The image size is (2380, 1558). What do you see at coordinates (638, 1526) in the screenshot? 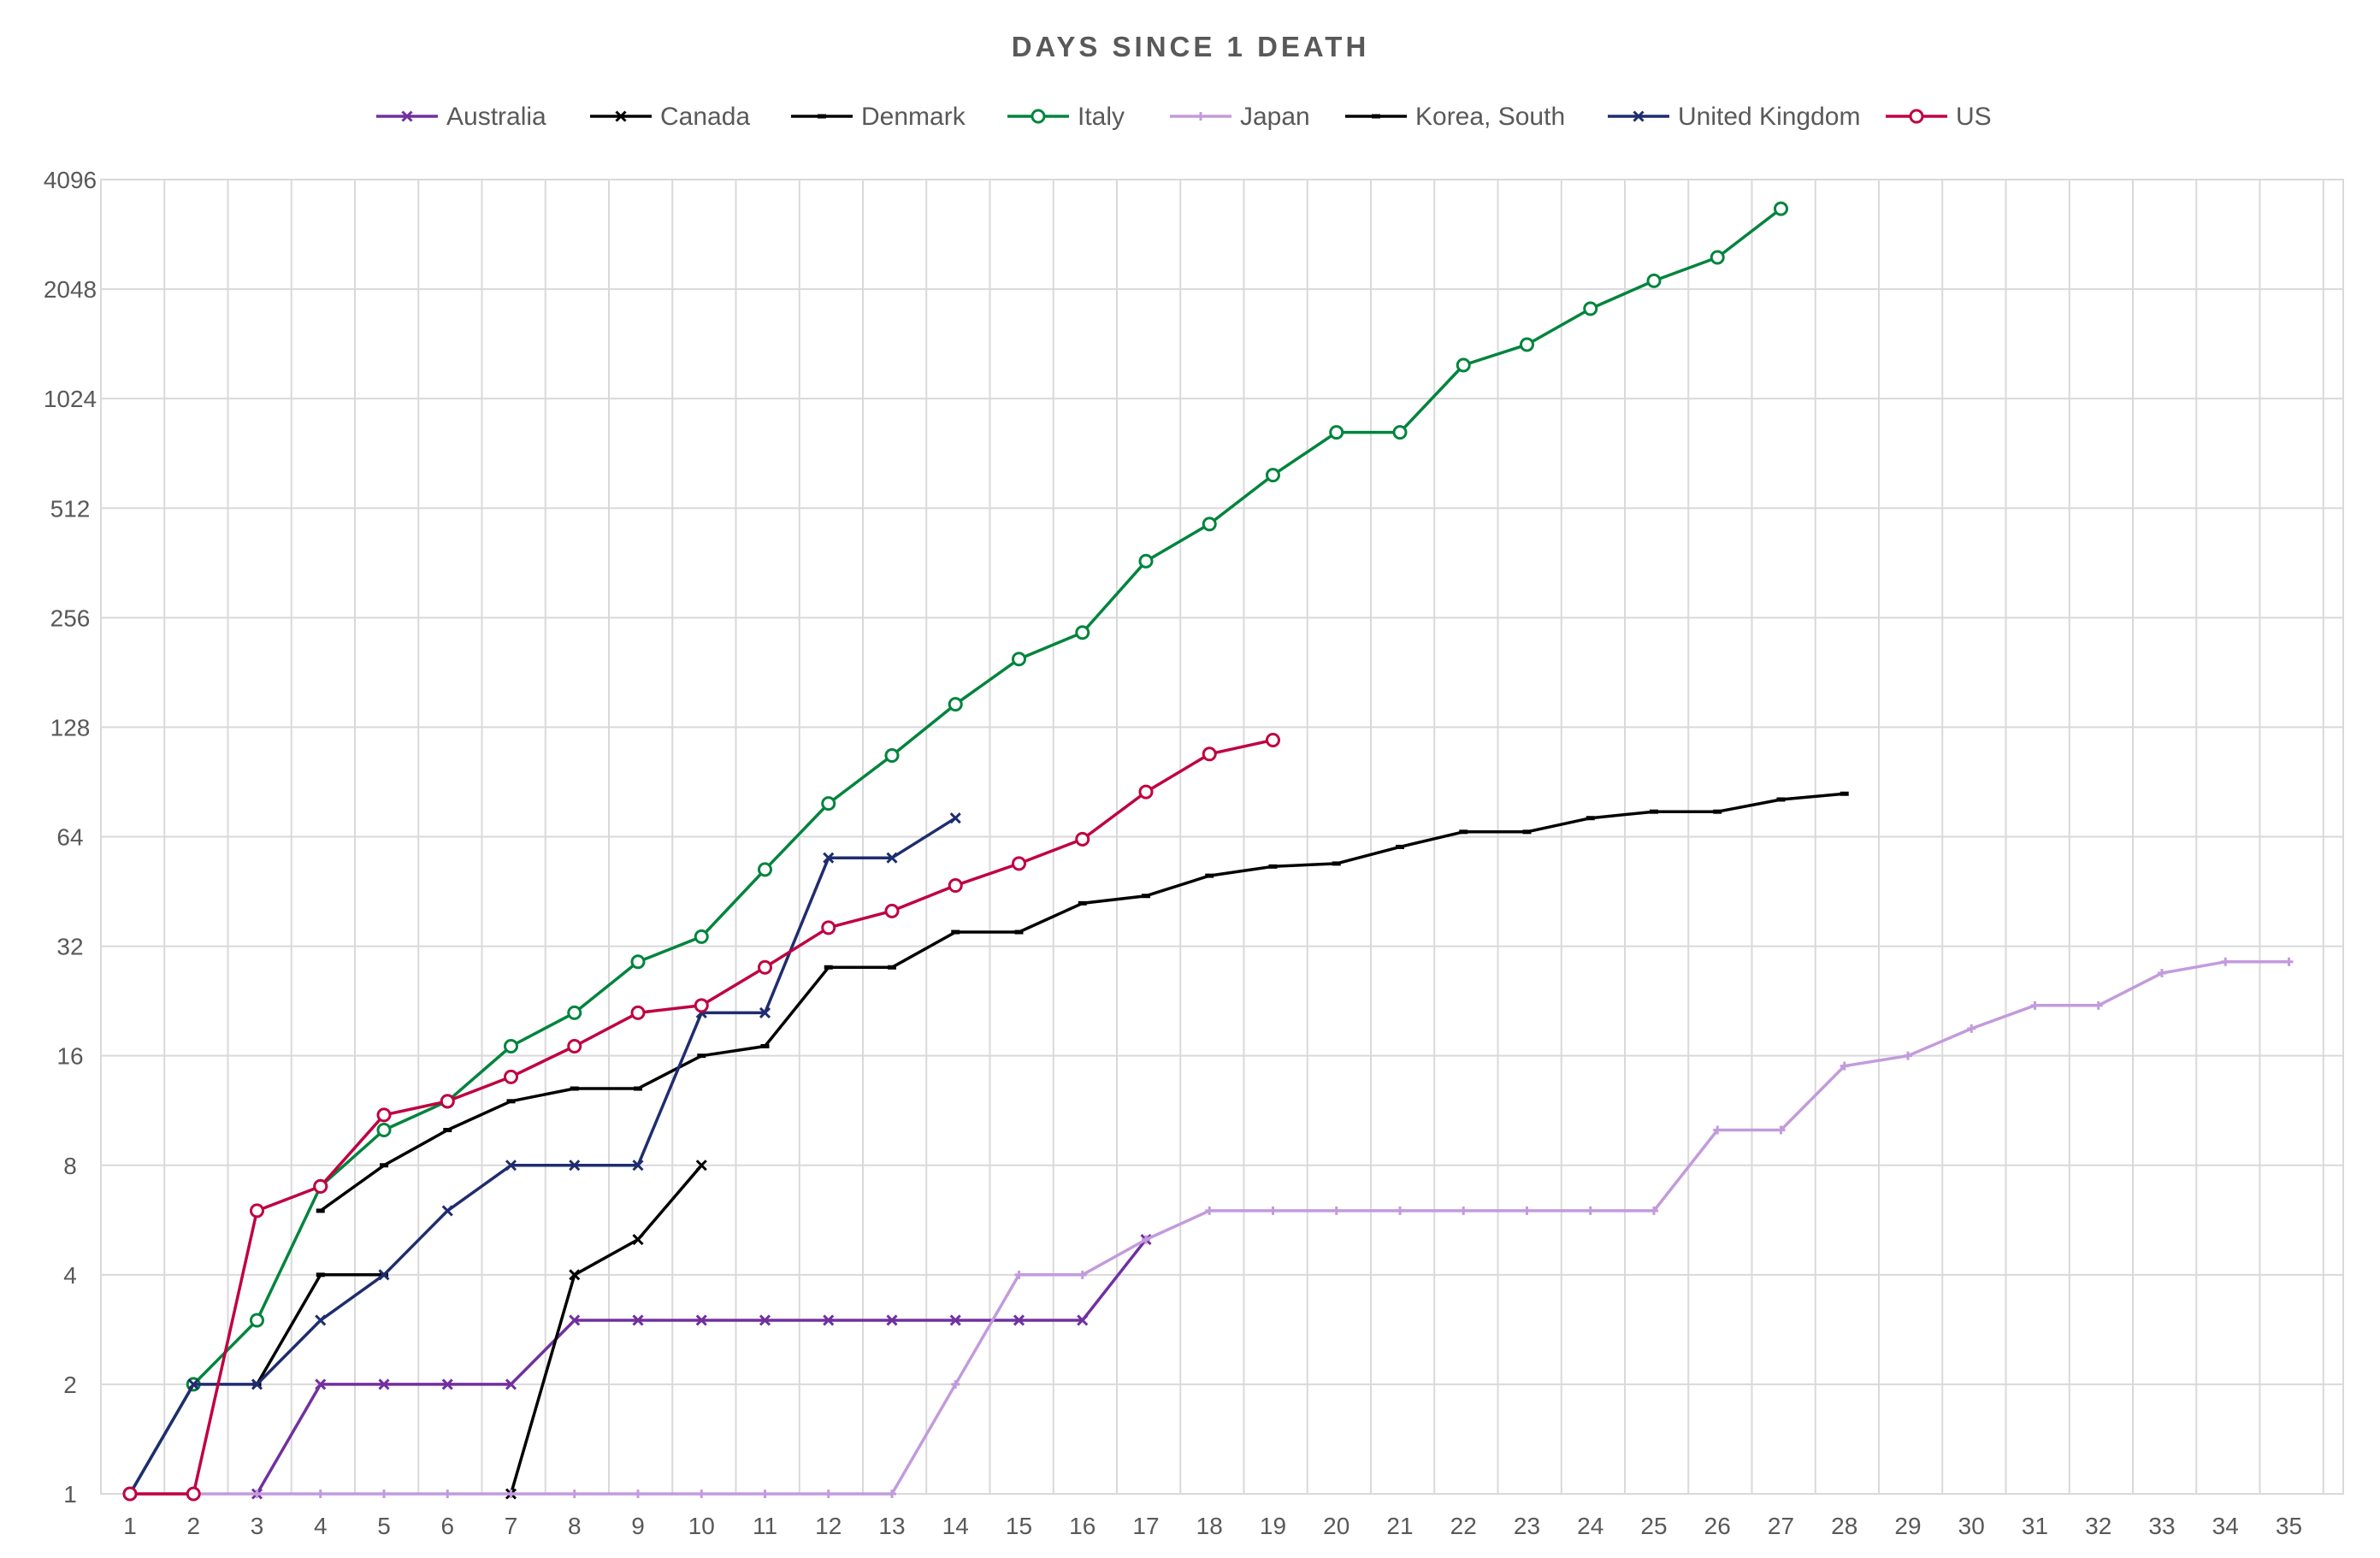
I see `x-tick-label: 9` at bounding box center [638, 1526].